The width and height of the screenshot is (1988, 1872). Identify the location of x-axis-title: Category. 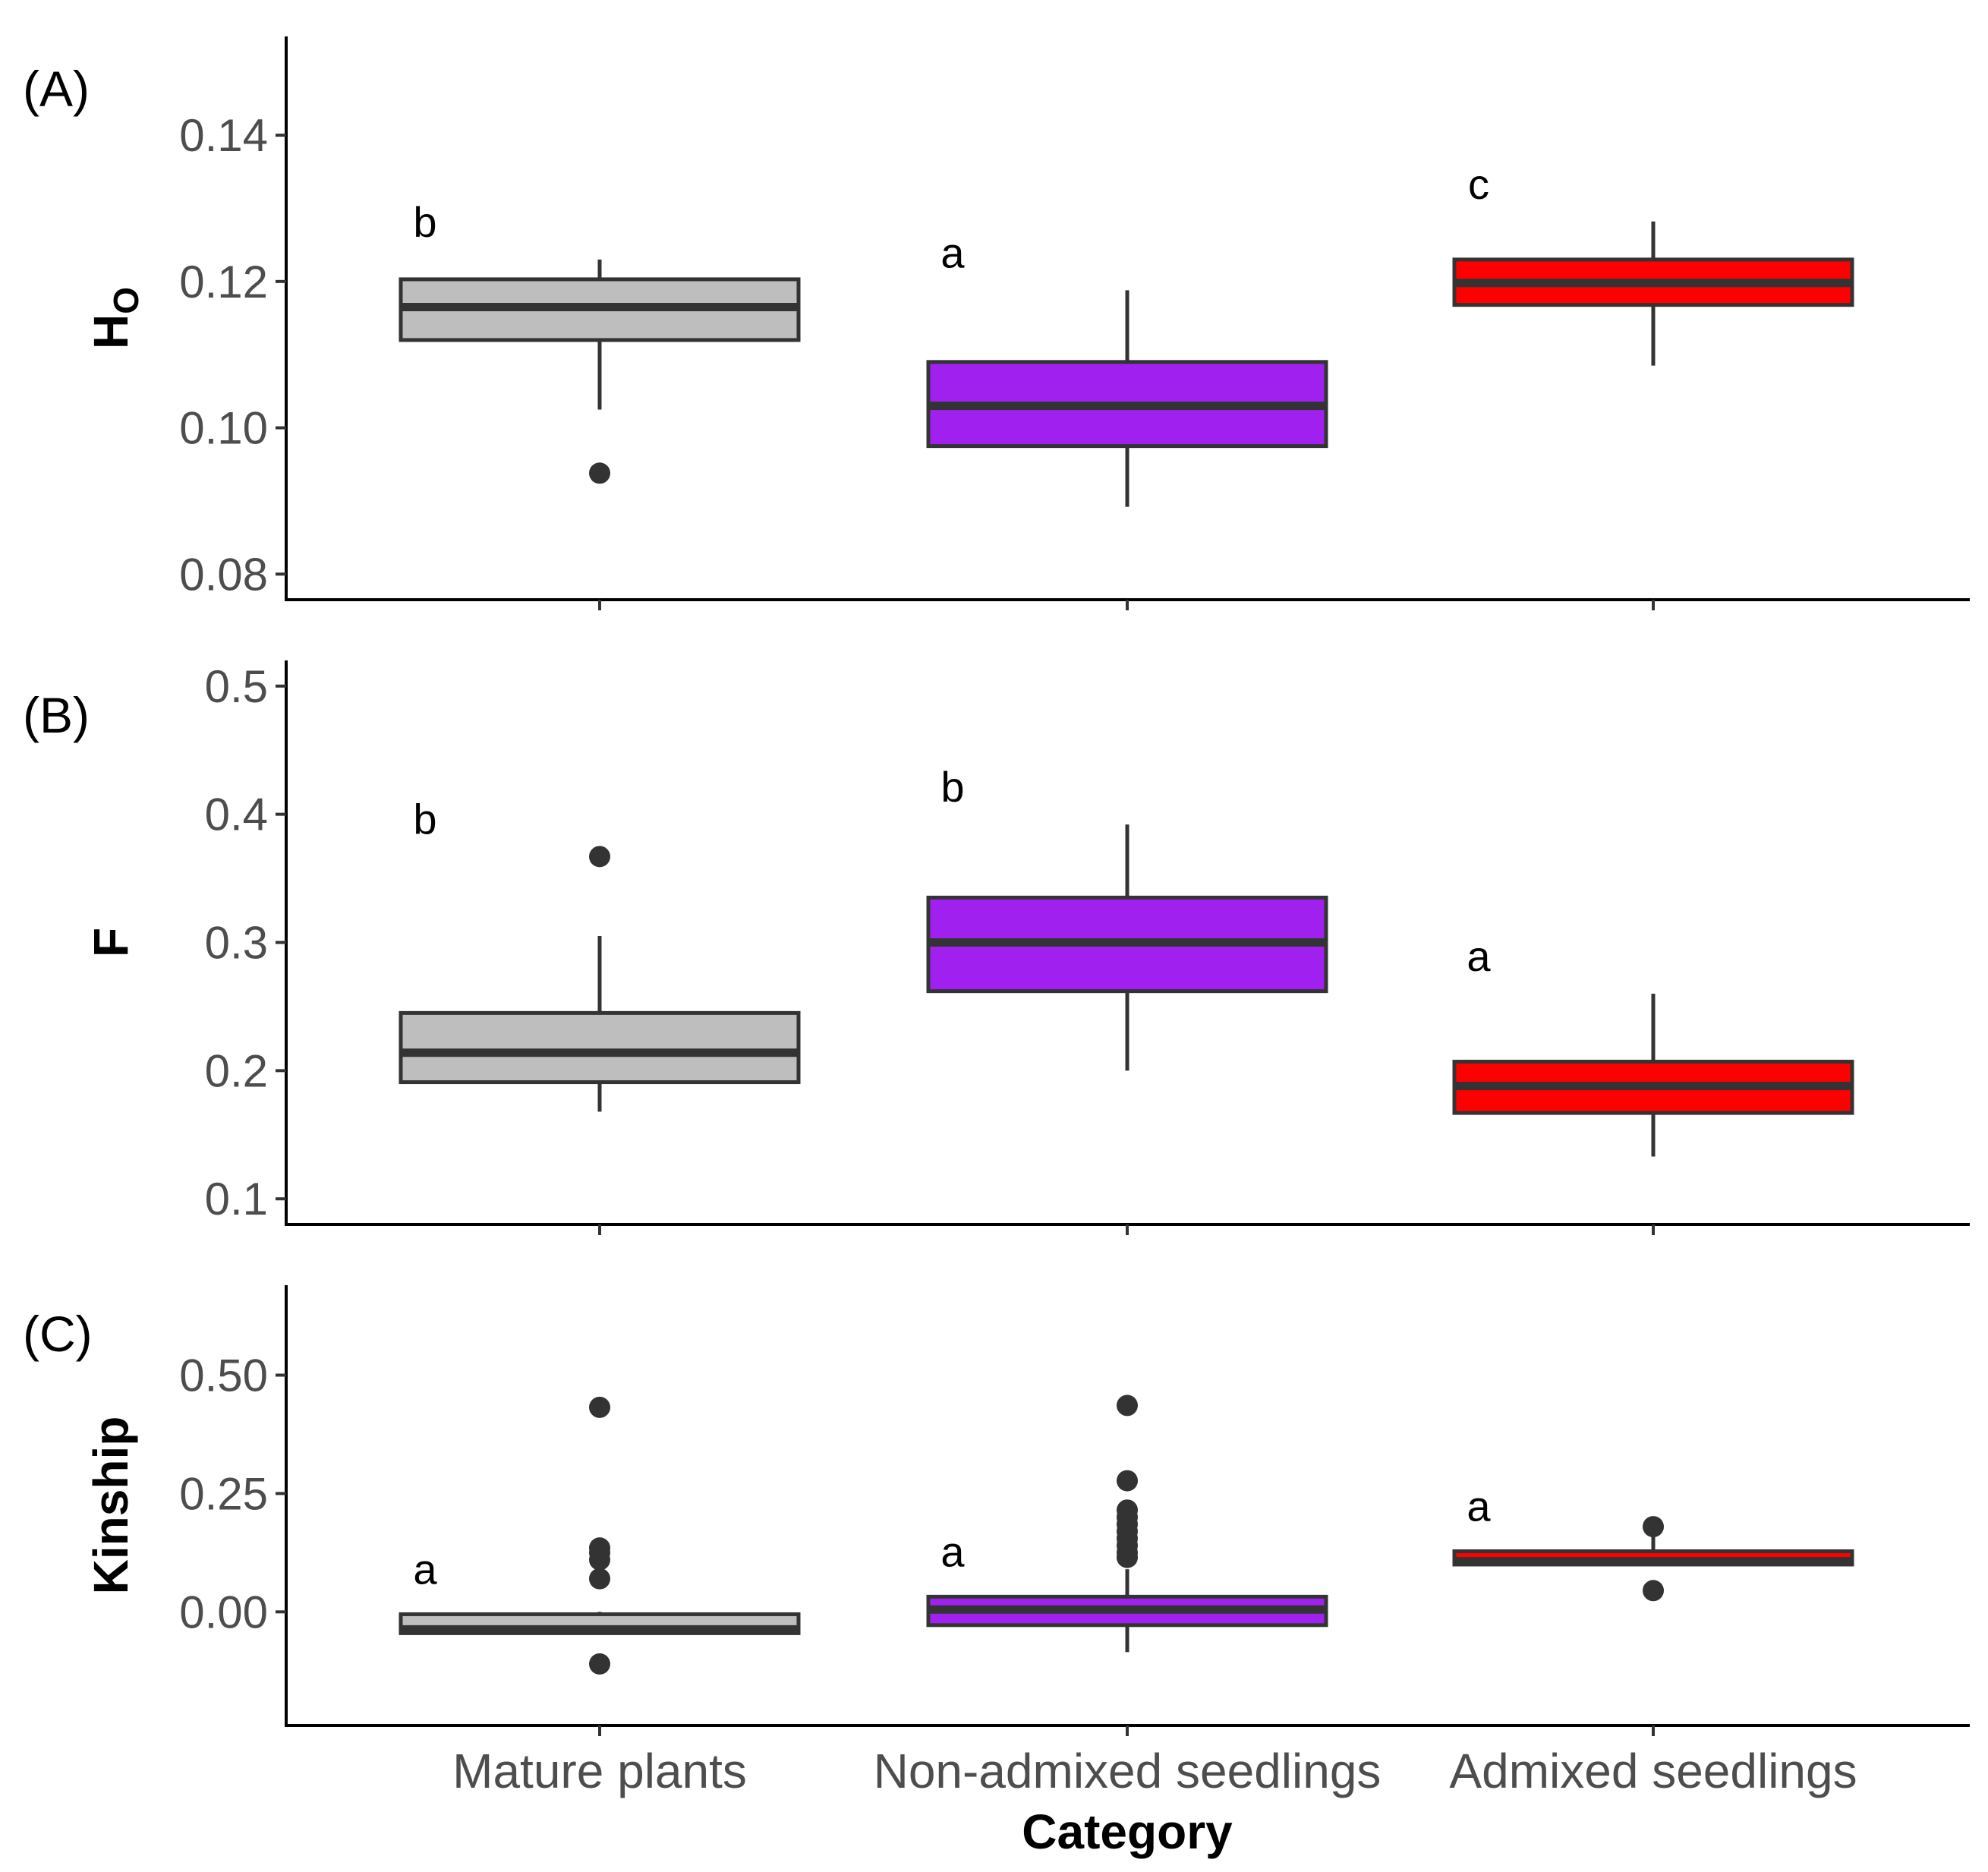
(1127, 1831).